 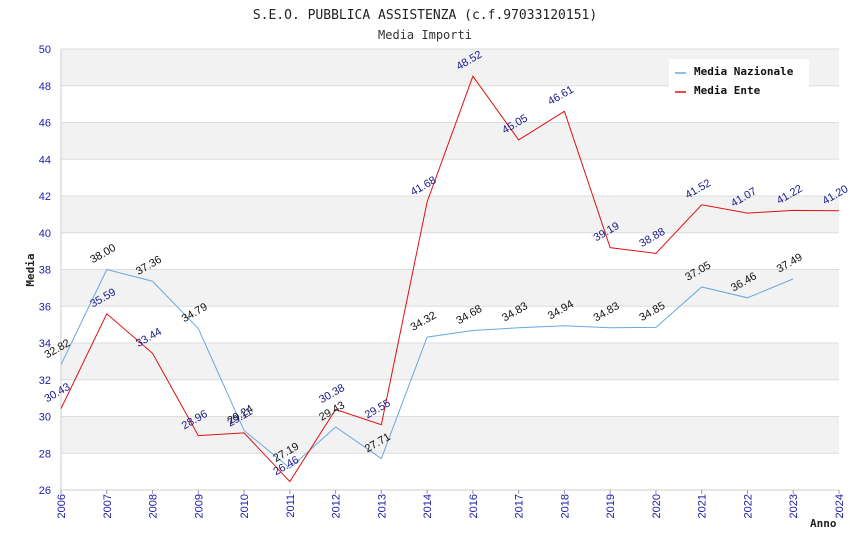 I want to click on legend-label-media-nazionale: Media Nazionale, so click(x=744, y=71).